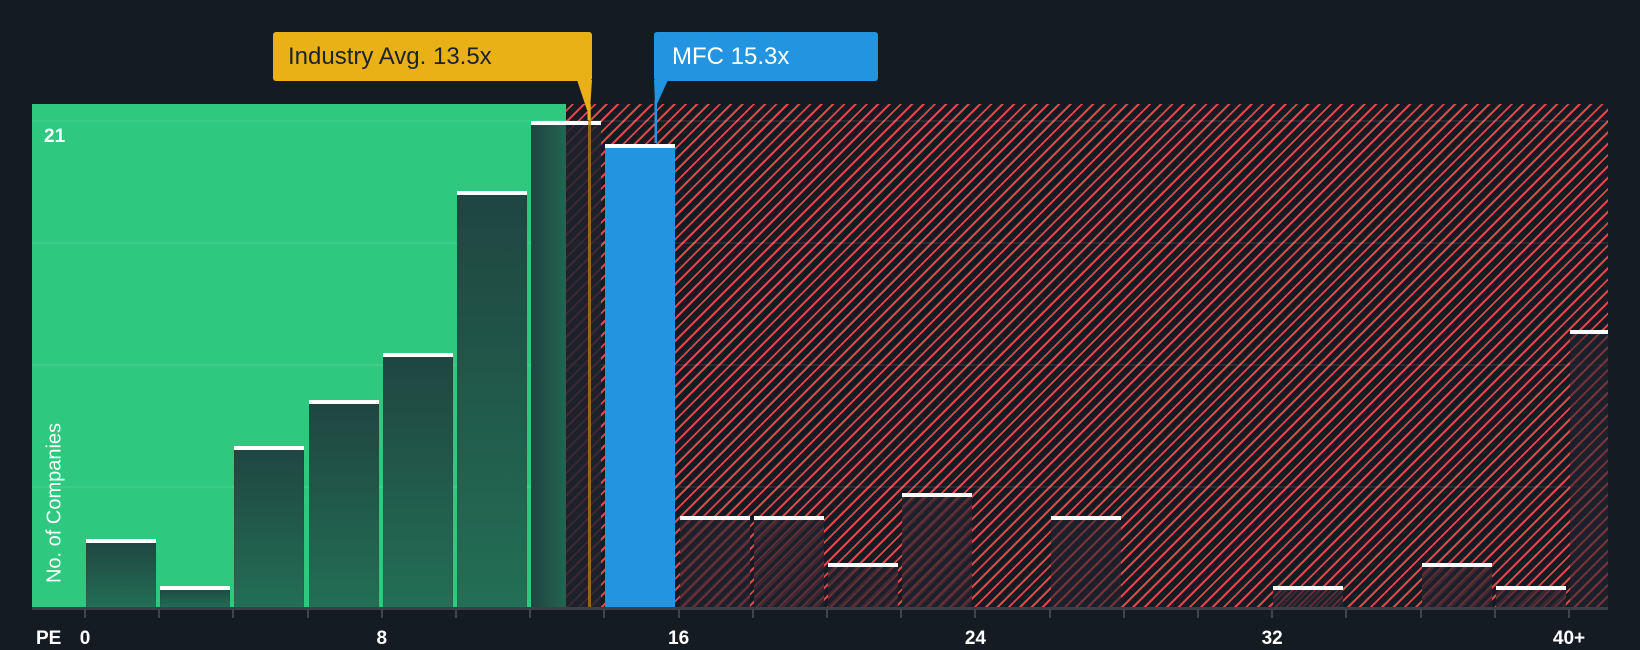 The image size is (1640, 650). What do you see at coordinates (49, 638) in the screenshot?
I see `x-axis-name: PE` at bounding box center [49, 638].